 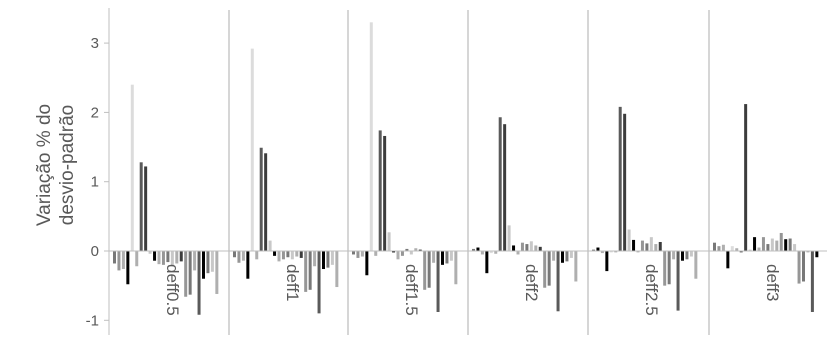 What do you see at coordinates (172, 290) in the screenshot?
I see `panel-label: deff0.5` at bounding box center [172, 290].